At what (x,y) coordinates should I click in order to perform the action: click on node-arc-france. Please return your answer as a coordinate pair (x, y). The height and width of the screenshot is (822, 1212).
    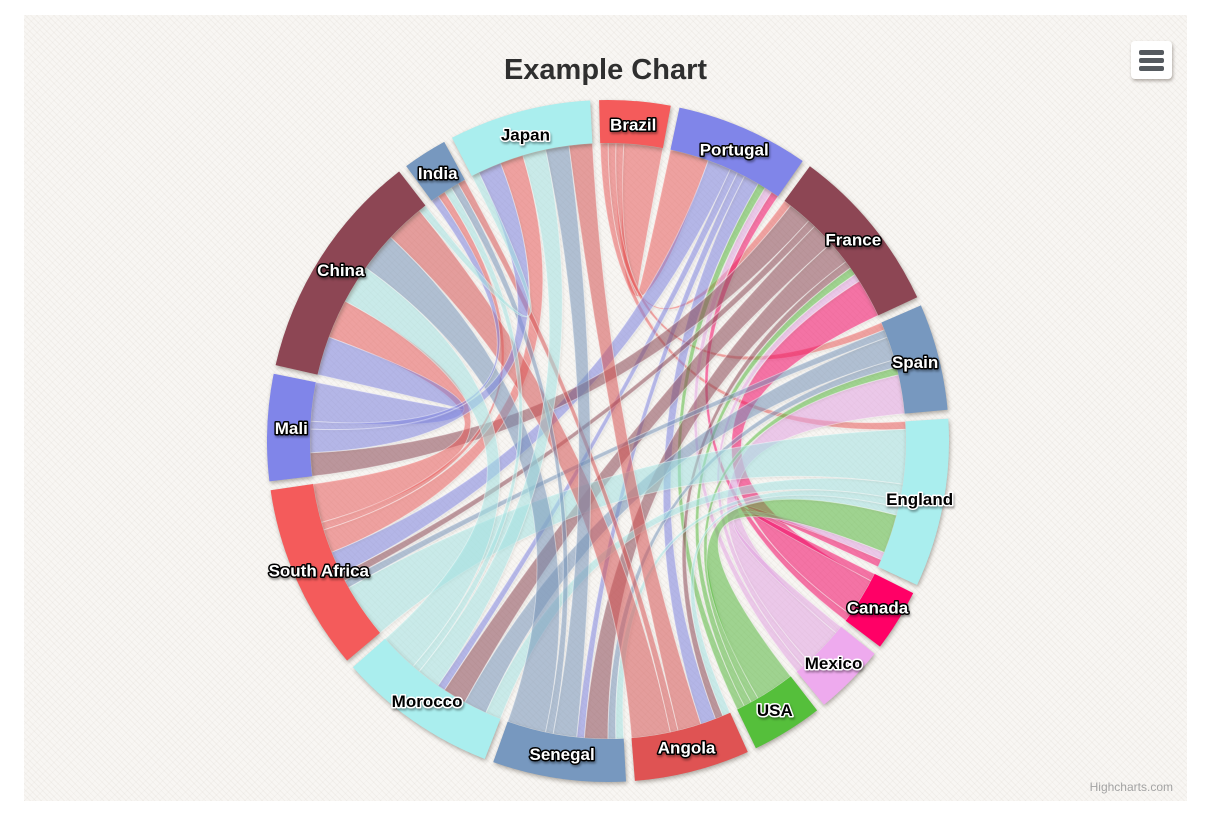
    Looking at the image, I should click on (851, 241).